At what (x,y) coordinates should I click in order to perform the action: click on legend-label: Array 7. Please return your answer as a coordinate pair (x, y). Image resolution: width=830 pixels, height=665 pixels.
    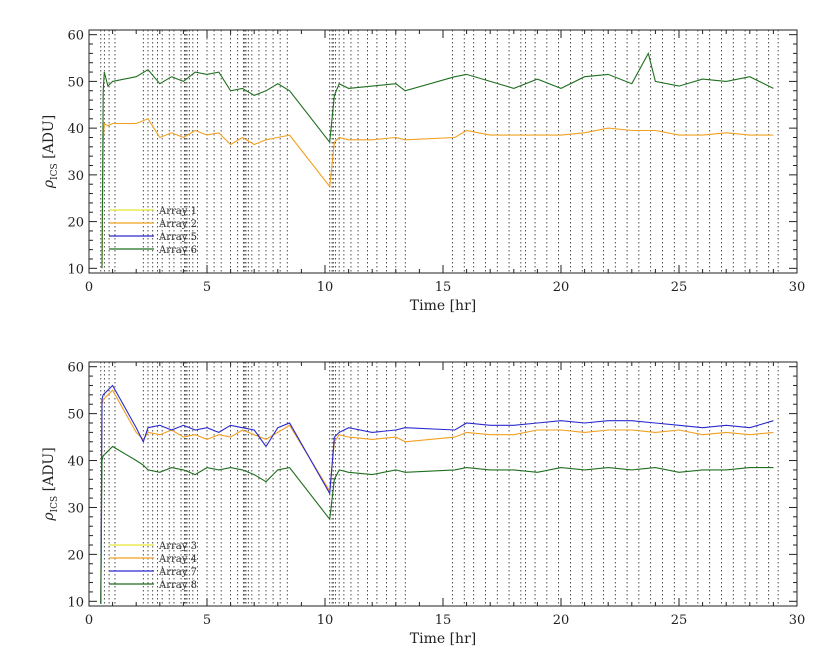
    Looking at the image, I should click on (177, 572).